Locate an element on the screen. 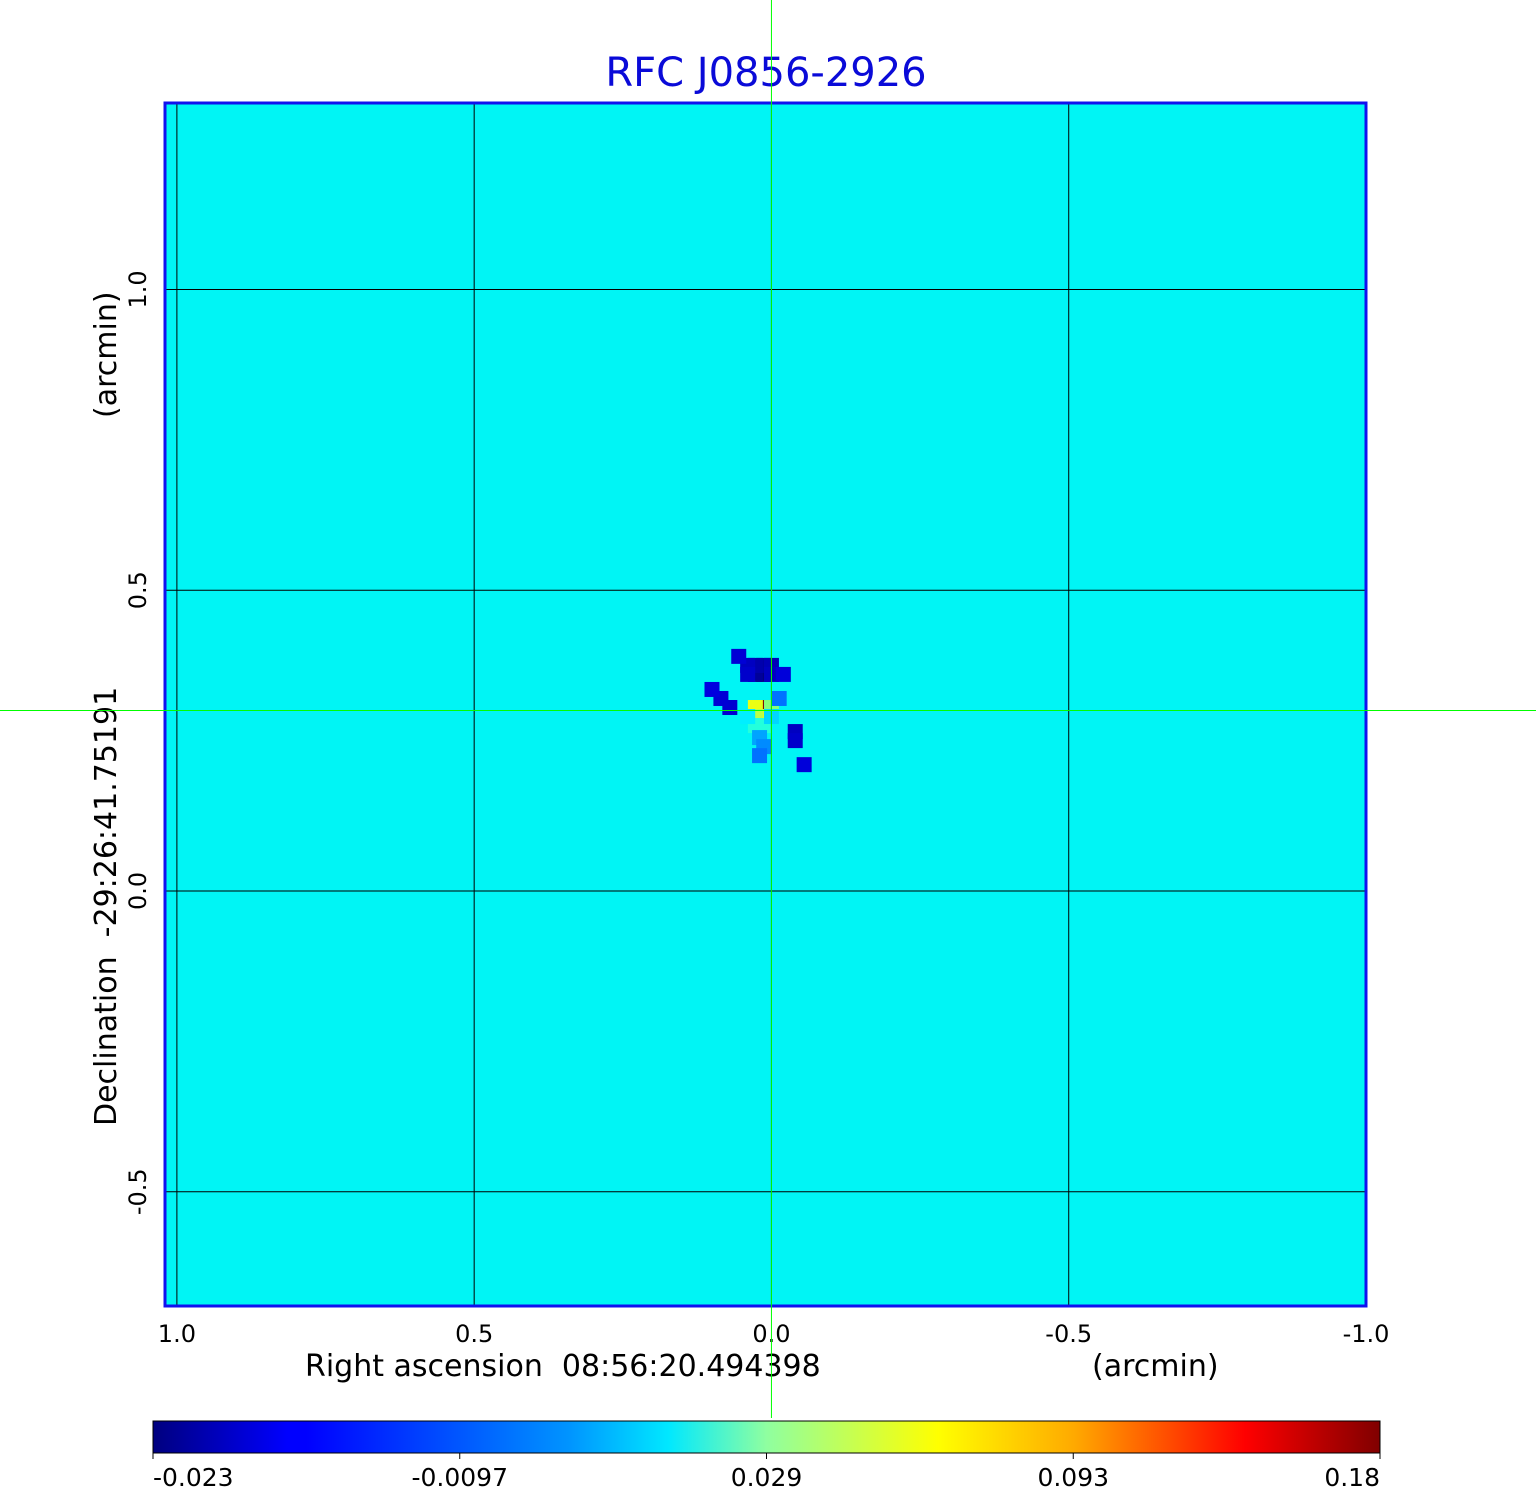  colorbar-tick-label: 0.029 is located at coordinates (767, 1477).